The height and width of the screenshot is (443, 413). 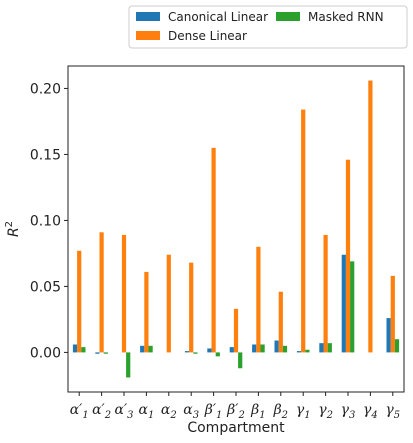 I want to click on y-tick-label: 0.20, so click(x=45, y=89).